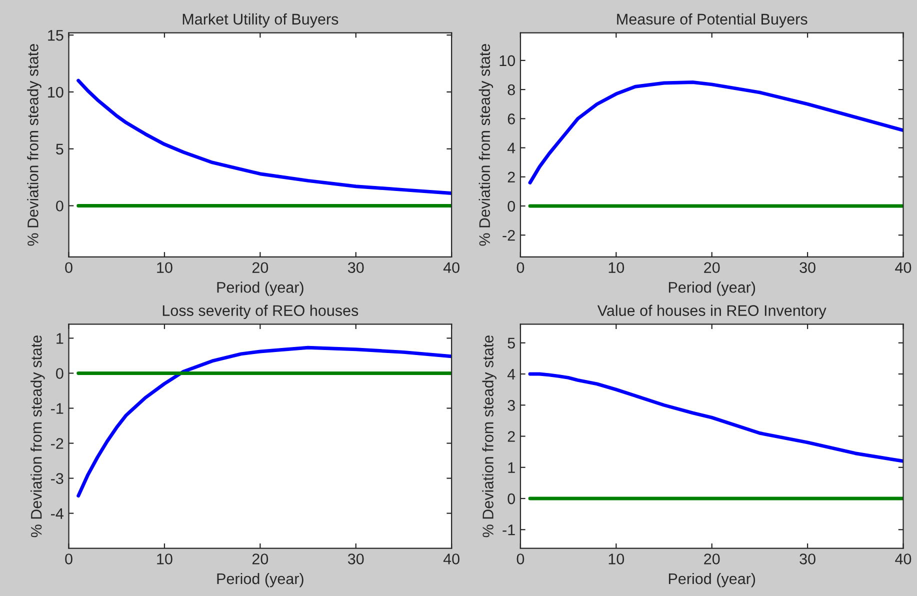 This screenshot has width=917, height=596. Describe the element at coordinates (57, 513) in the screenshot. I see `y-tick-label: -4` at that location.